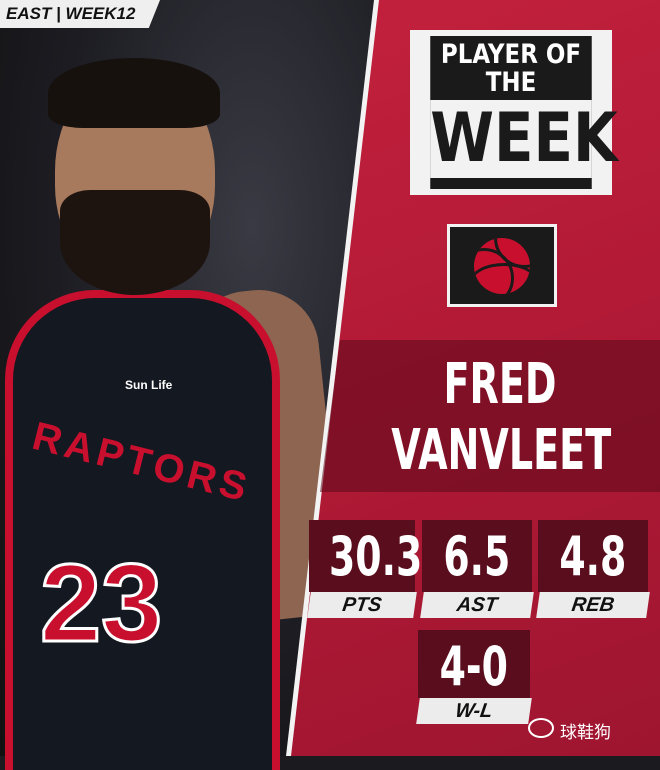 The image size is (660, 770). I want to click on stat-rebounds: 4.8 REB, so click(593, 569).